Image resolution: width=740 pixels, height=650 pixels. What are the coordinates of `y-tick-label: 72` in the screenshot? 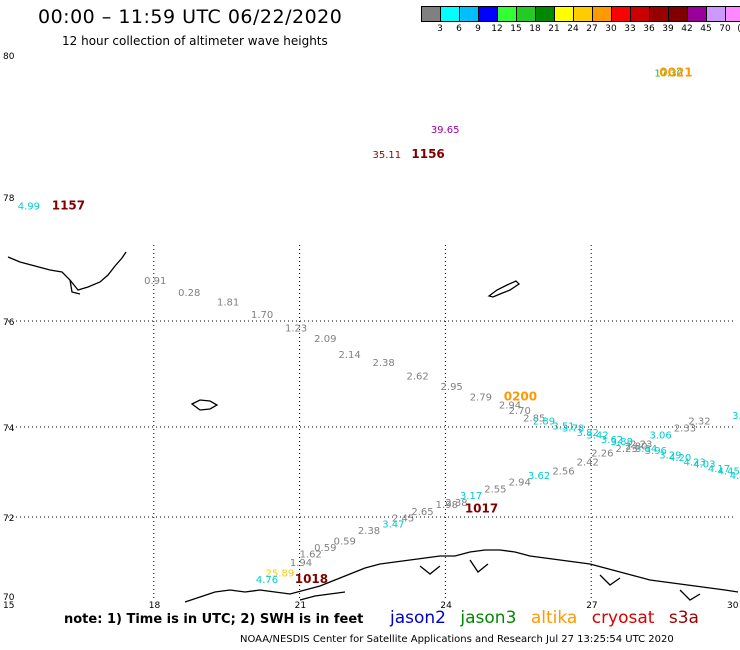 It's located at (8, 519).